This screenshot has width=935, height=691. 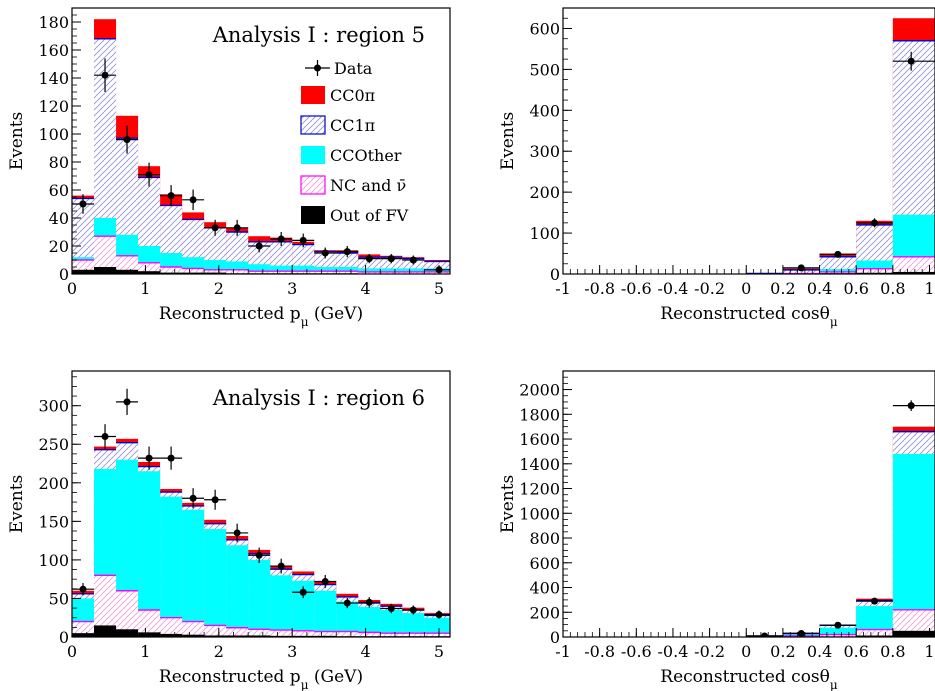 I want to click on y-tick-label: 250, so click(x=53, y=444).